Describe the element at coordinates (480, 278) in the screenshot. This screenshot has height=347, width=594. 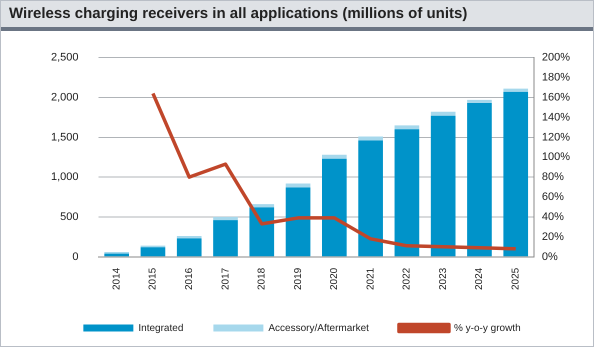
I see `x-tick-label: 2024` at that location.